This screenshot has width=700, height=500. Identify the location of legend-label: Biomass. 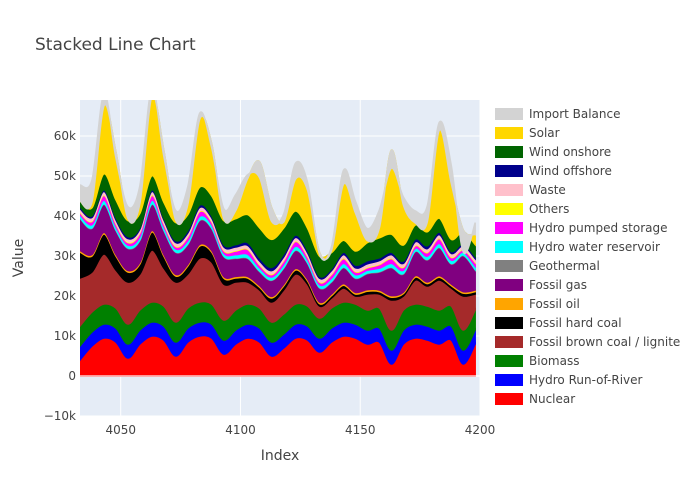
(554, 361).